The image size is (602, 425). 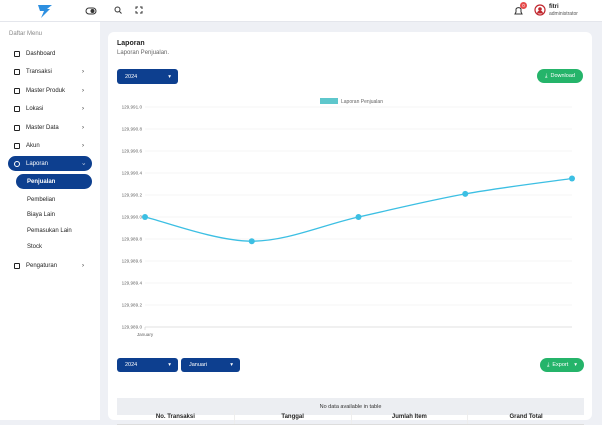 I want to click on year-dropdown: 2024 ▾, so click(x=147, y=76).